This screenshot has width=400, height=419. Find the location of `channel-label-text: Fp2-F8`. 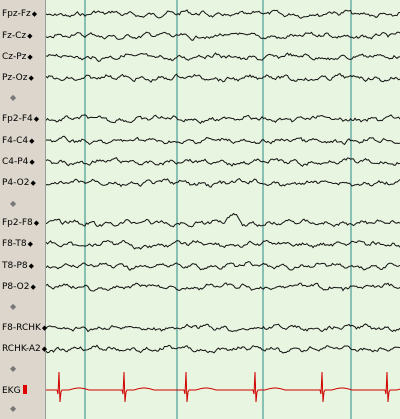

channel-label-text: Fp2-F8 is located at coordinates (17, 223).